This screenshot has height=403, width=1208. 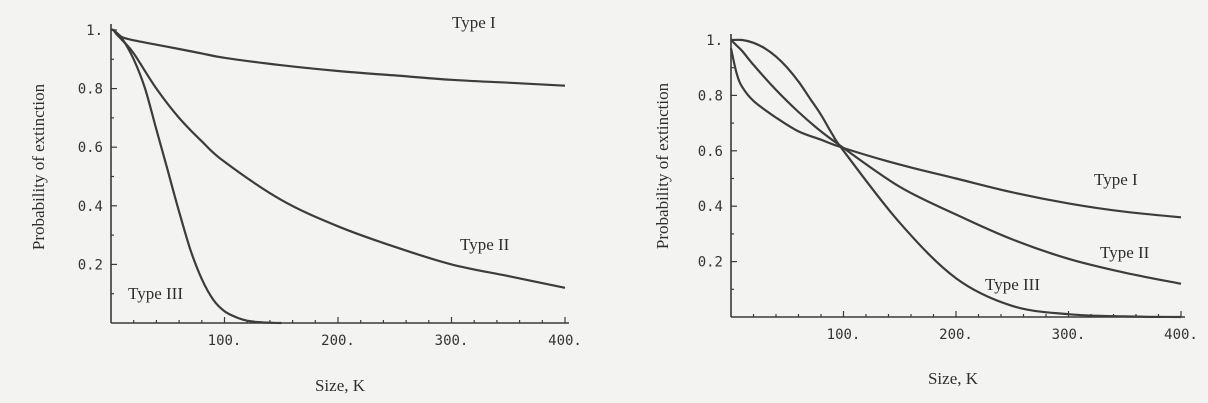 What do you see at coordinates (338, 57) in the screenshot?
I see `series-line-type-i` at bounding box center [338, 57].